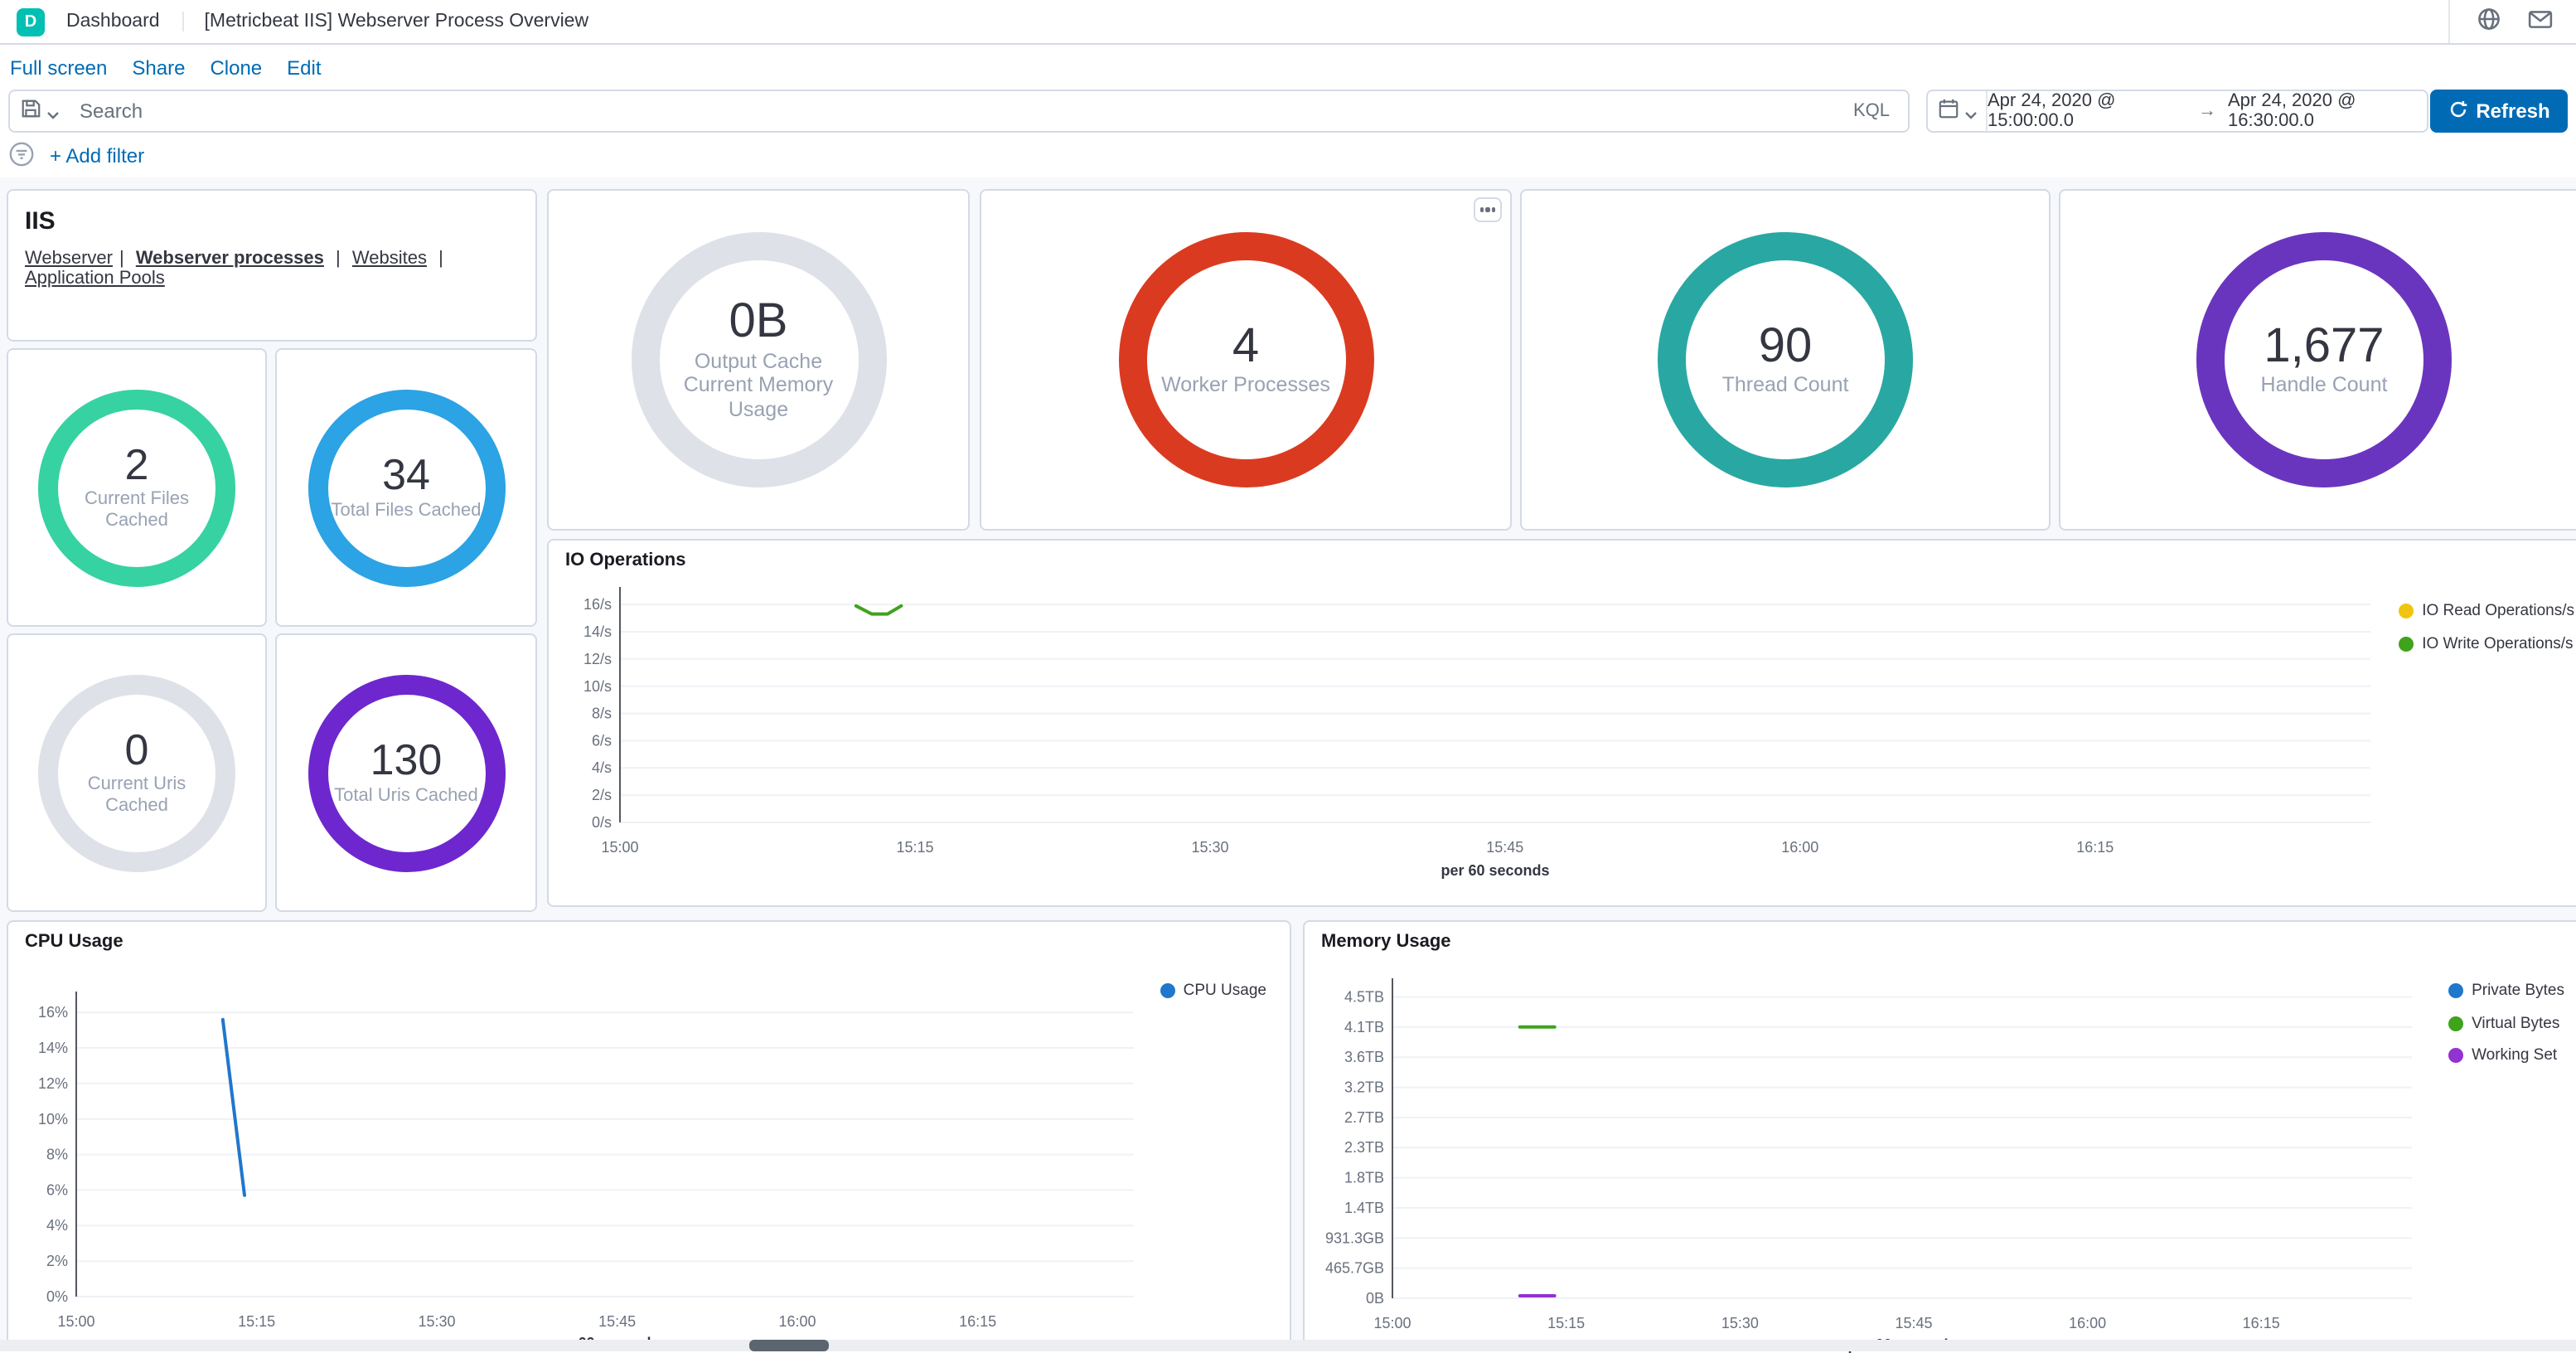 The height and width of the screenshot is (1353, 2576). I want to click on svg-text: 4/s, so click(602, 768).